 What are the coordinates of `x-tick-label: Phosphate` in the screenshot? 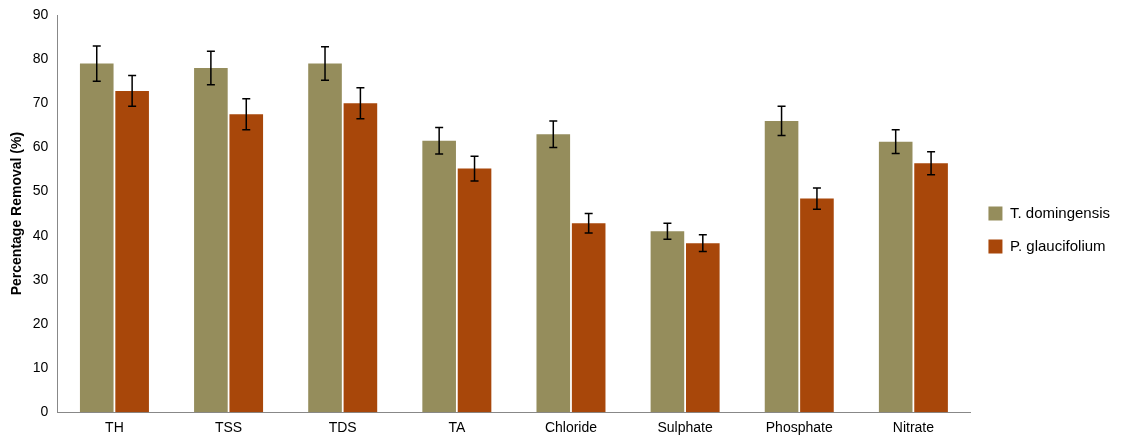 It's located at (799, 427).